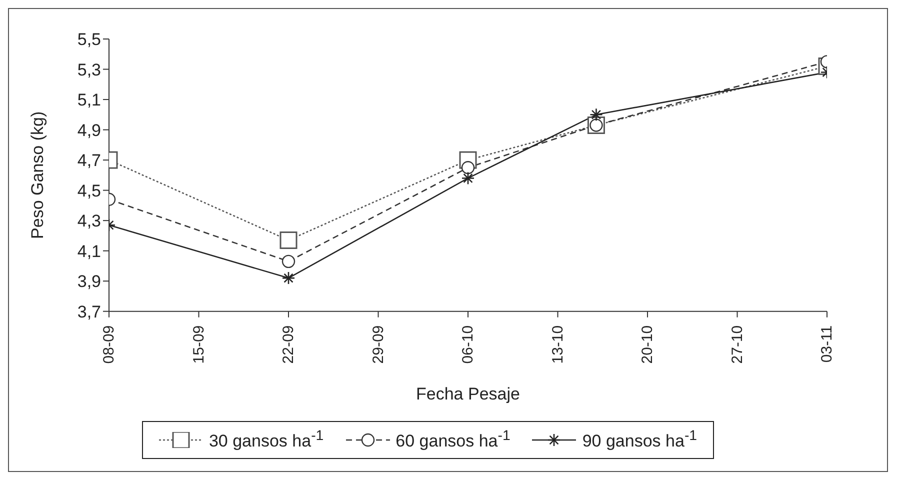  What do you see at coordinates (468, 344) in the screenshot?
I see `x-tick-label: 06-10` at bounding box center [468, 344].